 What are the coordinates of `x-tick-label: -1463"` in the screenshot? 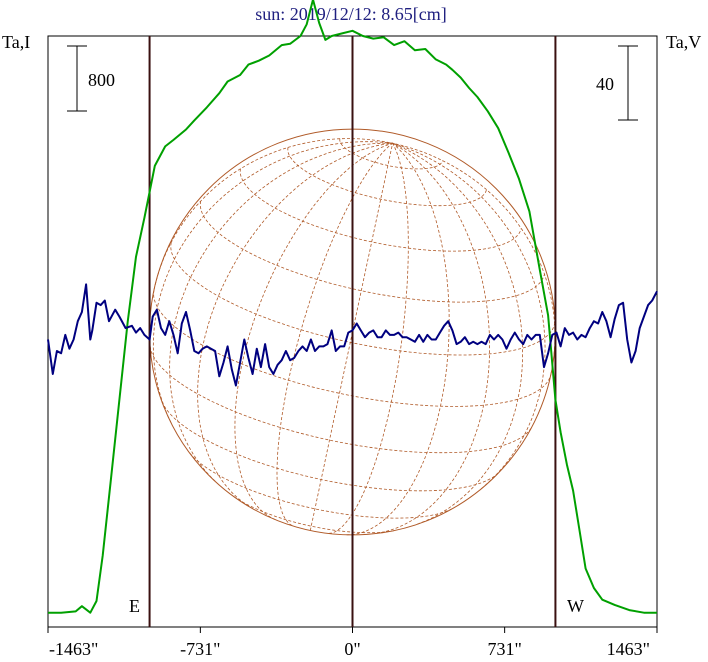 It's located at (73, 649).